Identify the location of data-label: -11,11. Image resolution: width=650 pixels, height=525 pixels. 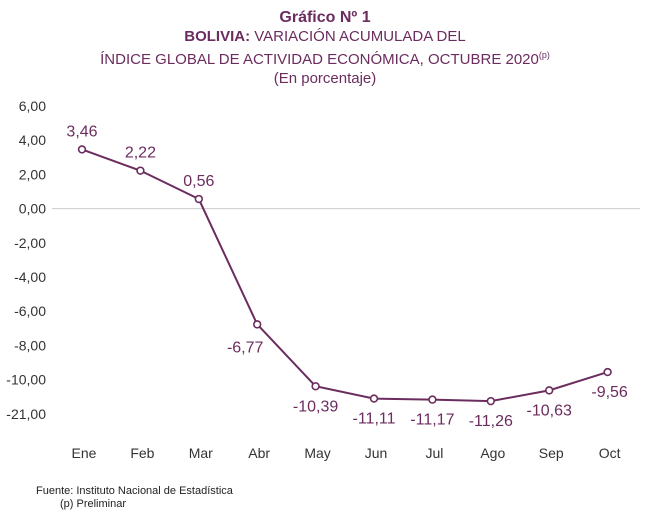
(374, 419).